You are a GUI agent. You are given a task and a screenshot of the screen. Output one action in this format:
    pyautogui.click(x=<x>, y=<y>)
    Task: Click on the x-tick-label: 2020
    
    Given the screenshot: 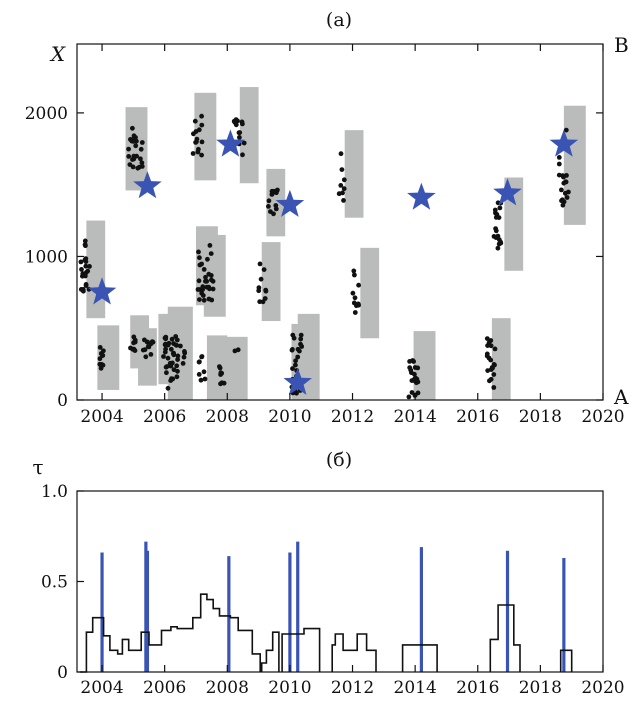 What is the action you would take?
    pyautogui.click(x=602, y=688)
    